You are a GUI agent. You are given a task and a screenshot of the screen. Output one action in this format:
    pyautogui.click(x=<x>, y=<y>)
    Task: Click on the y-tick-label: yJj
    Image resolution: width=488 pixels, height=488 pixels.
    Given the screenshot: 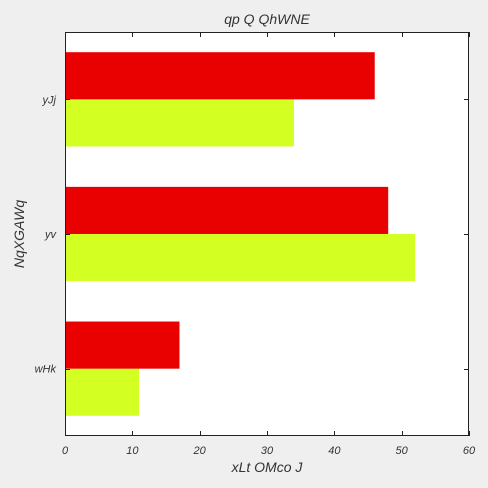 What is the action you would take?
    pyautogui.click(x=49, y=100)
    